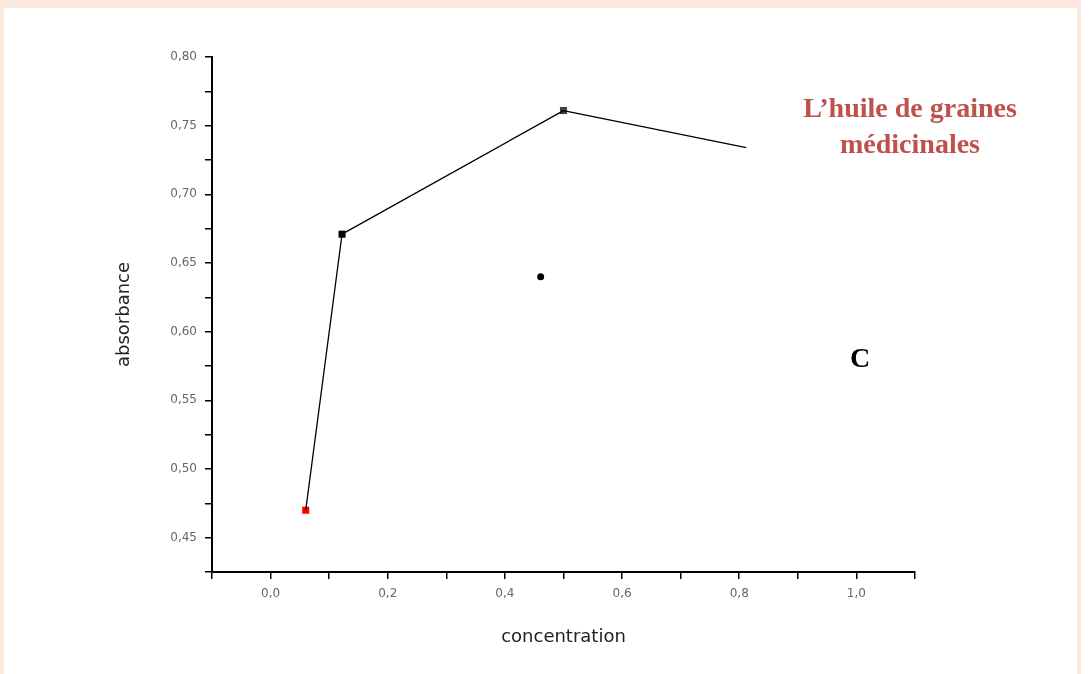  Describe the element at coordinates (505, 593) in the screenshot. I see `x-tick-label: 0,4` at that location.